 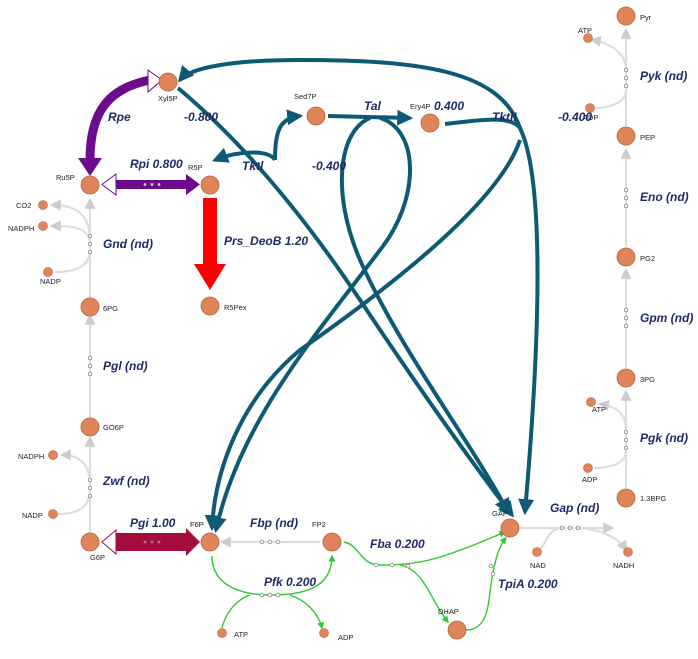 What do you see at coordinates (574, 508) in the screenshot?
I see `reaction-gap: Gap (nd)` at bounding box center [574, 508].